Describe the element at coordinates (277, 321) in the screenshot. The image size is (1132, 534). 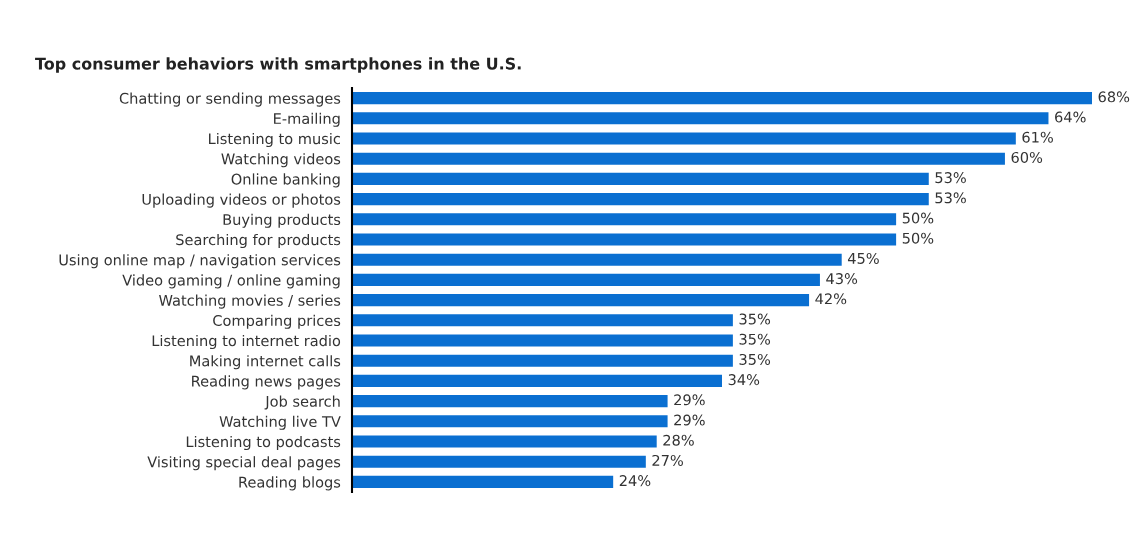
I see `y-tick-label: Comparing prices` at that location.